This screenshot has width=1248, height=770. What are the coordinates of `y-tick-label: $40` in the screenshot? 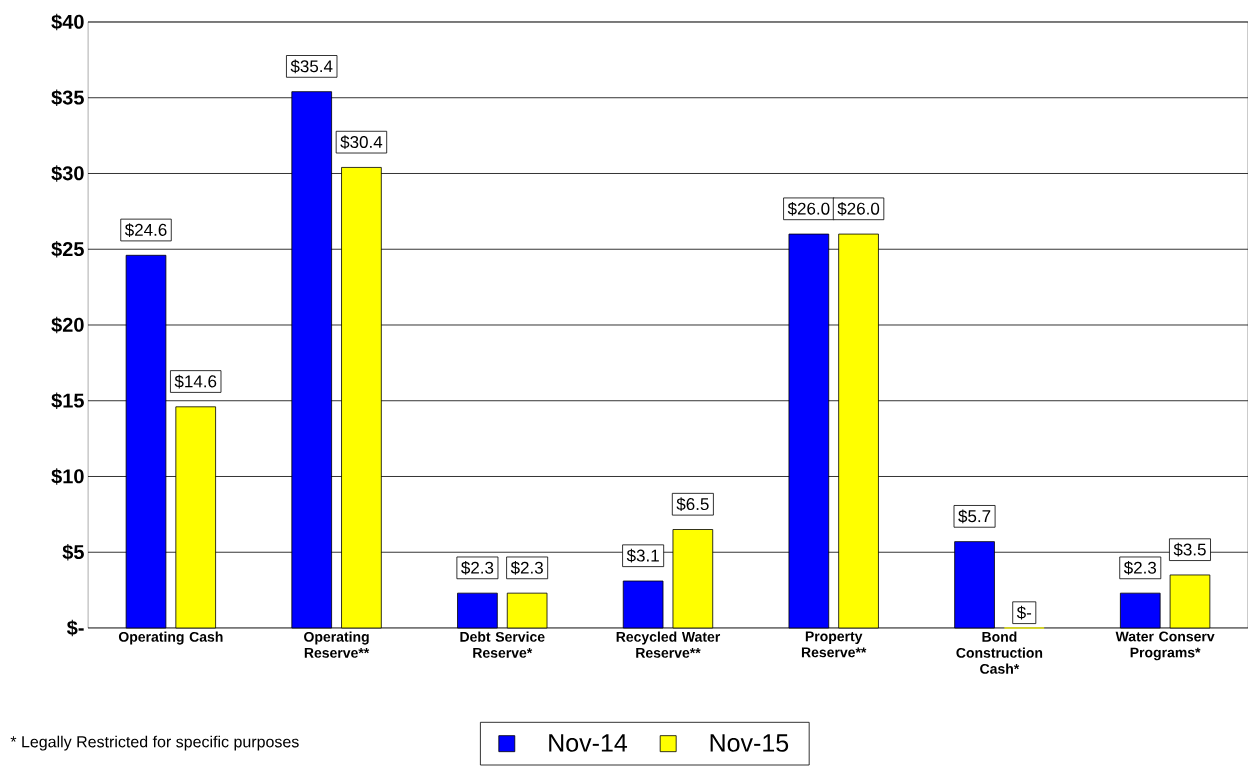 It's located at (67, 22).